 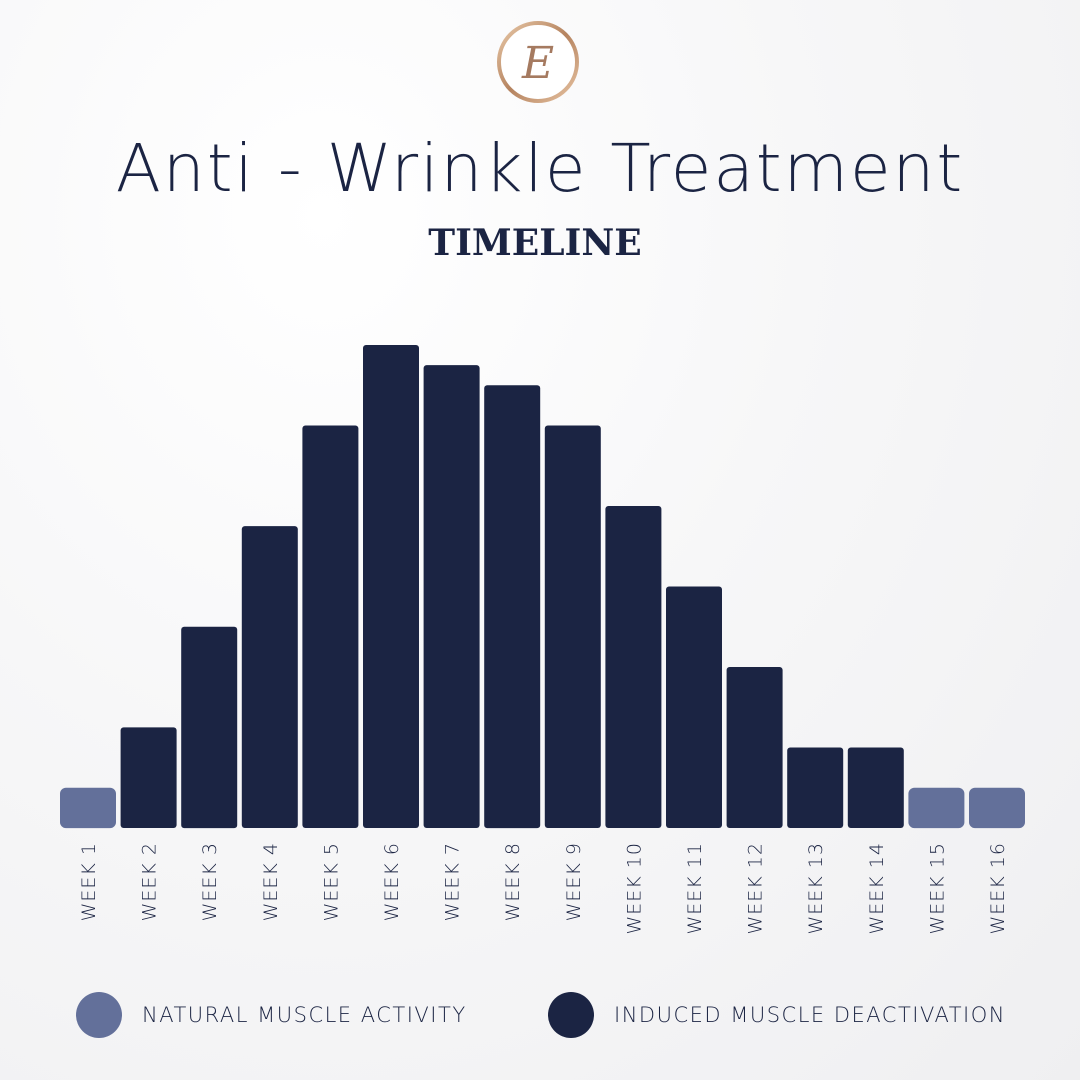 What do you see at coordinates (574, 881) in the screenshot?
I see `tick-label-week-9: WEEK 9` at bounding box center [574, 881].